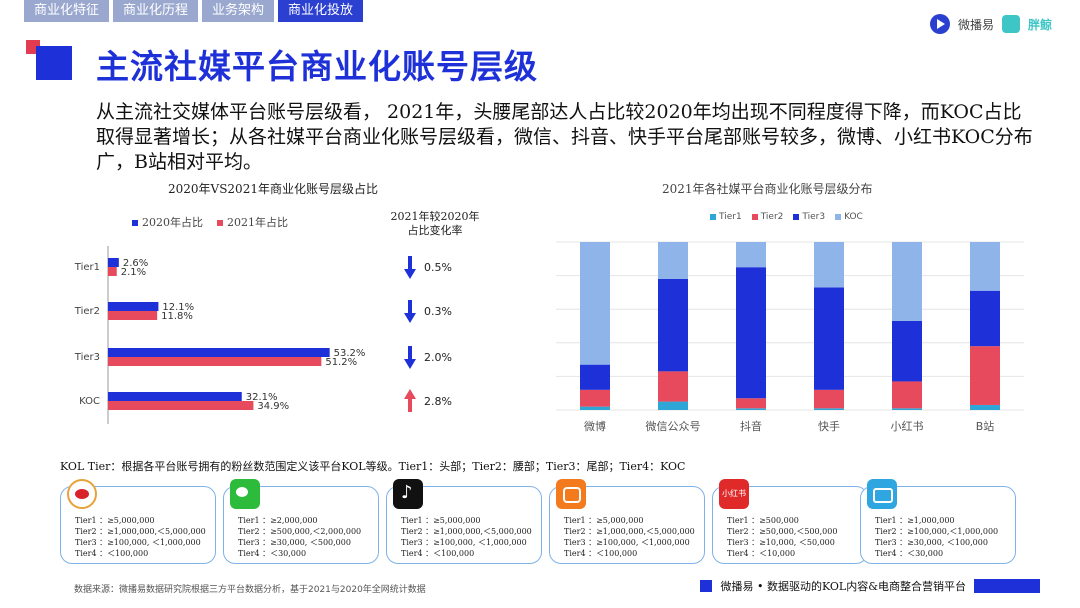 Image resolution: width=1080 pixels, height=608 pixels. What do you see at coordinates (751, 426) in the screenshot?
I see `right-chart-category-label: 抖音` at bounding box center [751, 426].